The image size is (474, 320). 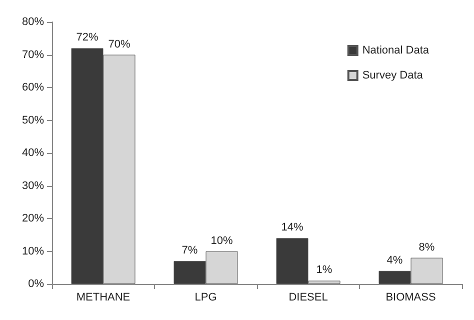 What do you see at coordinates (33, 88) in the screenshot?
I see `y-tick-label: 60%` at bounding box center [33, 88].